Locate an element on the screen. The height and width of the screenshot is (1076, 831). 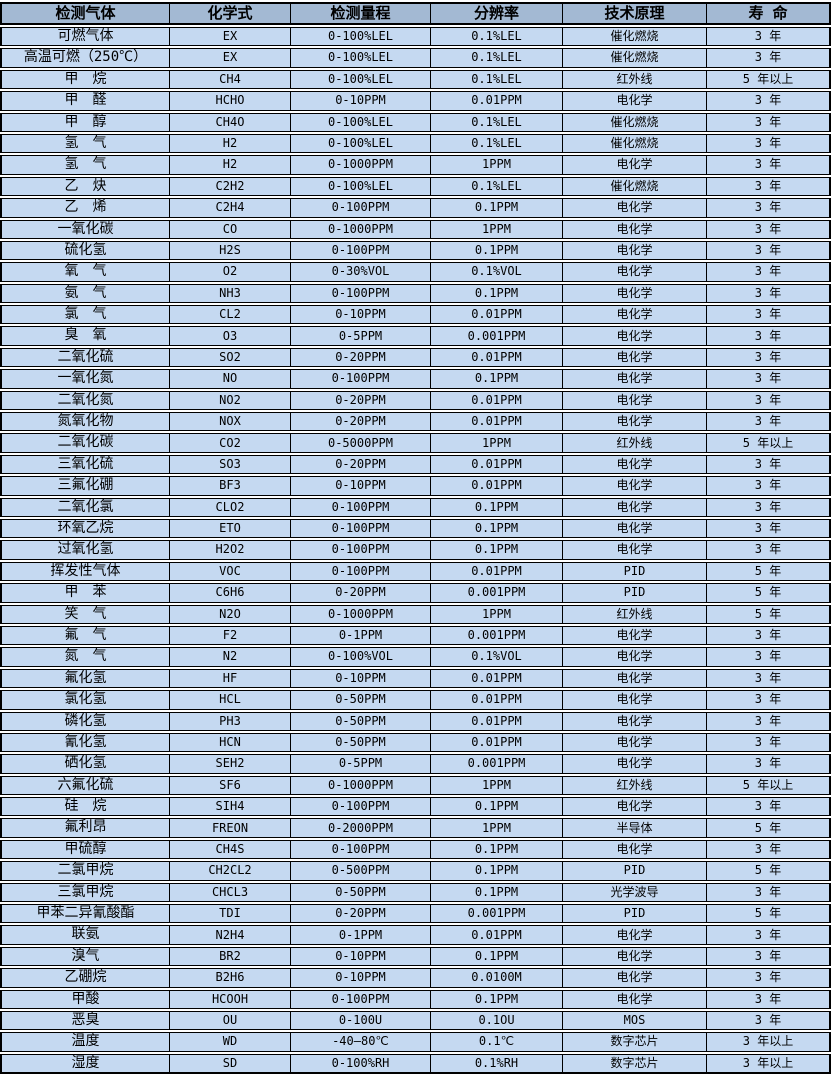
cell-principle: 催化燃烧 is located at coordinates (635, 143).